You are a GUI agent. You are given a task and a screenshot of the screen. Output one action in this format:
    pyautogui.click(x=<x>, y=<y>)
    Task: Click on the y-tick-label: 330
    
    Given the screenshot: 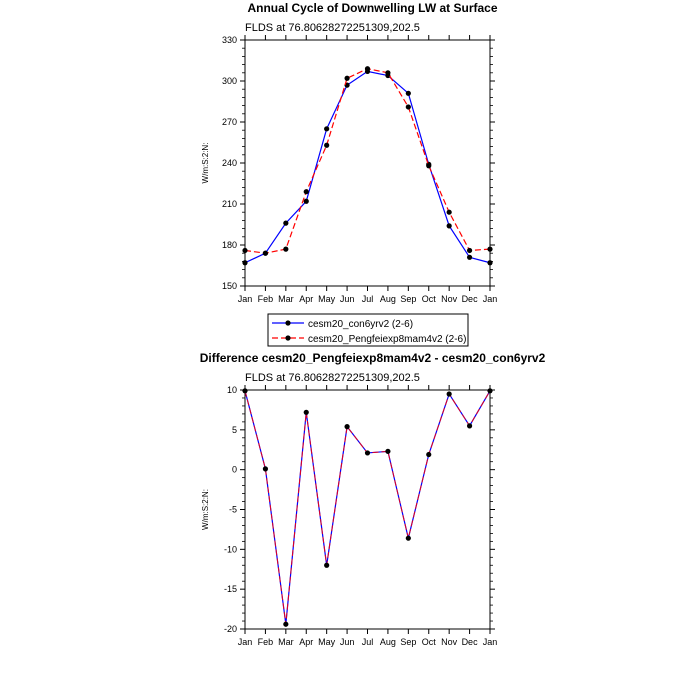 What is the action you would take?
    pyautogui.click(x=229, y=40)
    